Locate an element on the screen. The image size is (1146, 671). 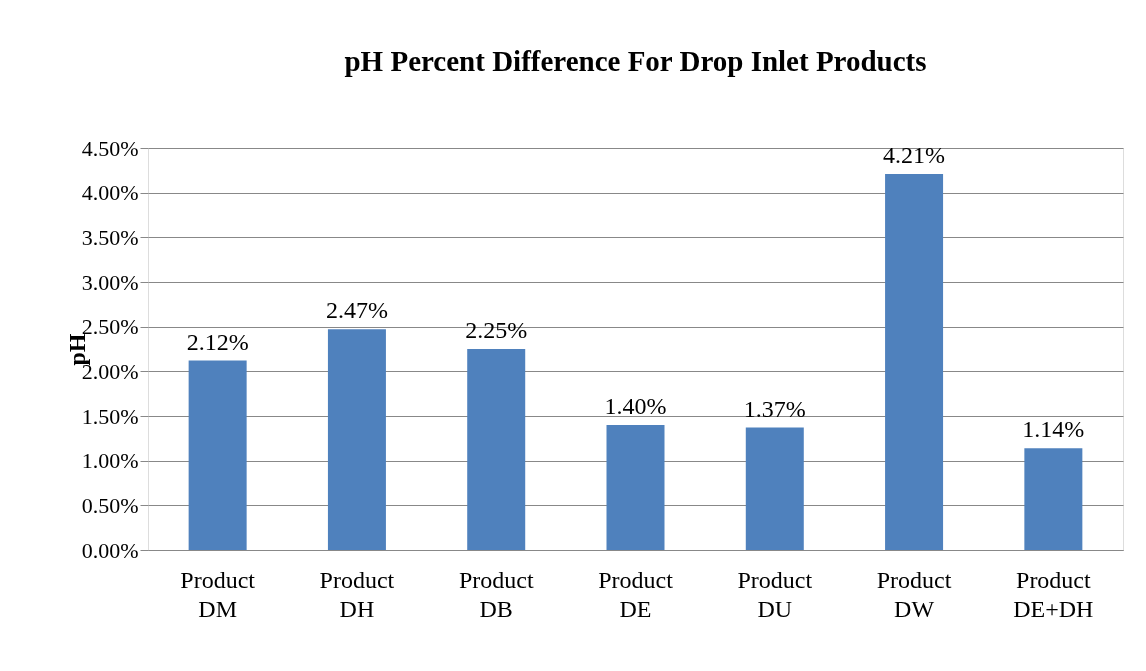
chart-title: pH Percent Difference For Drop Inlet Products is located at coordinates (635, 61).